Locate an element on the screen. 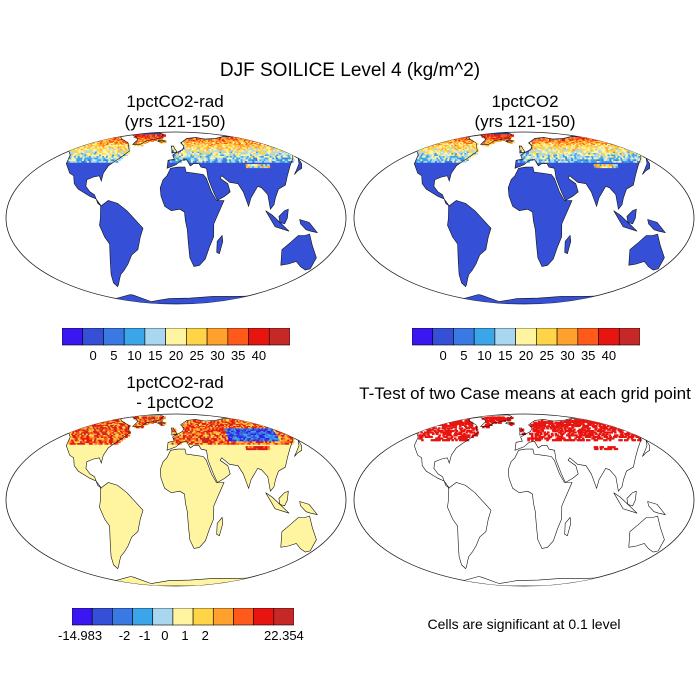 The width and height of the screenshot is (700, 700). colorbar-tick-label: 15 is located at coordinates (505, 355).